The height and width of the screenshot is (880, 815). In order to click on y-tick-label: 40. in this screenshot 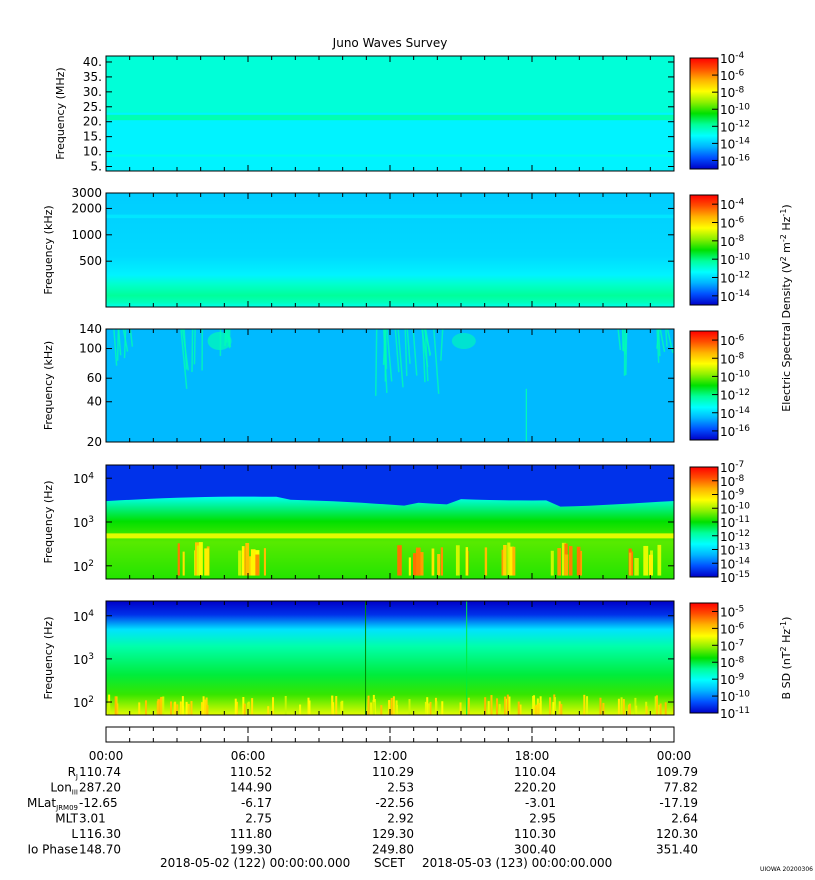, I will do `click(92, 62)`.